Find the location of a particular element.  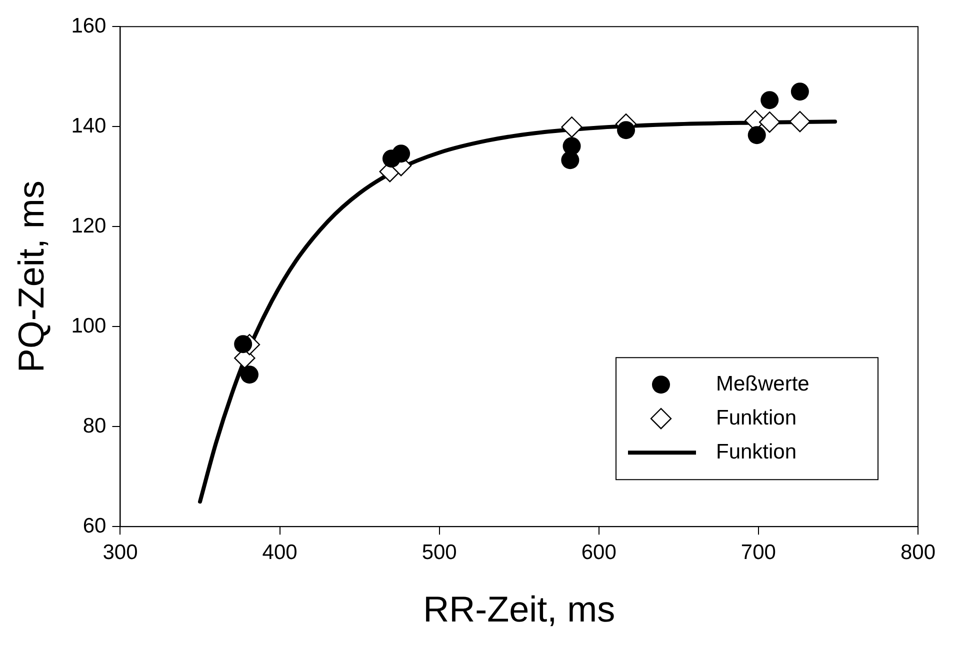

legend-label: Meßwerte is located at coordinates (763, 384).